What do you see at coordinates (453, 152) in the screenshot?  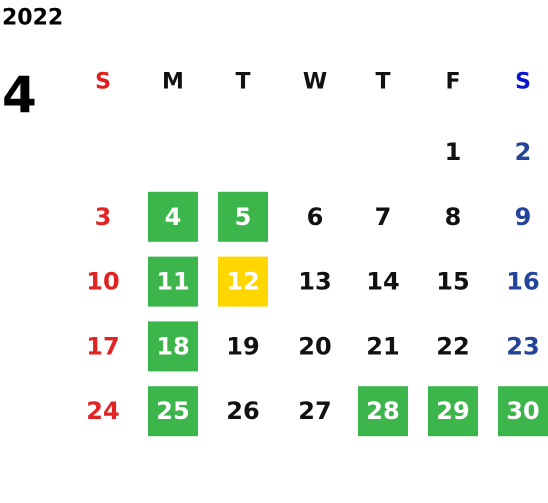 I see `day: 1` at bounding box center [453, 152].